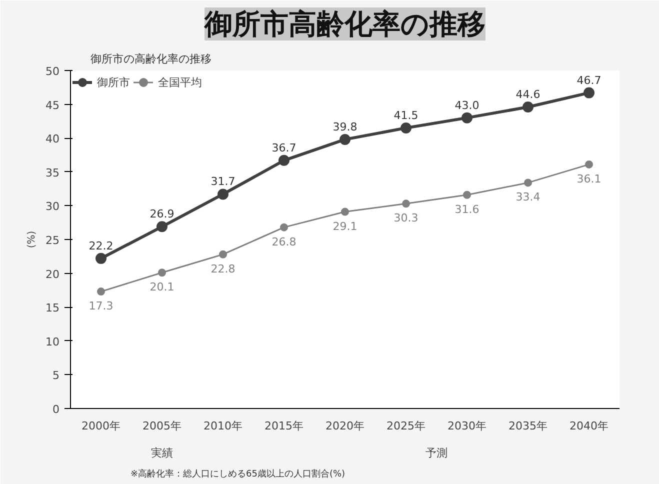 The width and height of the screenshot is (659, 484). I want to click on text: 実績, so click(162, 453).